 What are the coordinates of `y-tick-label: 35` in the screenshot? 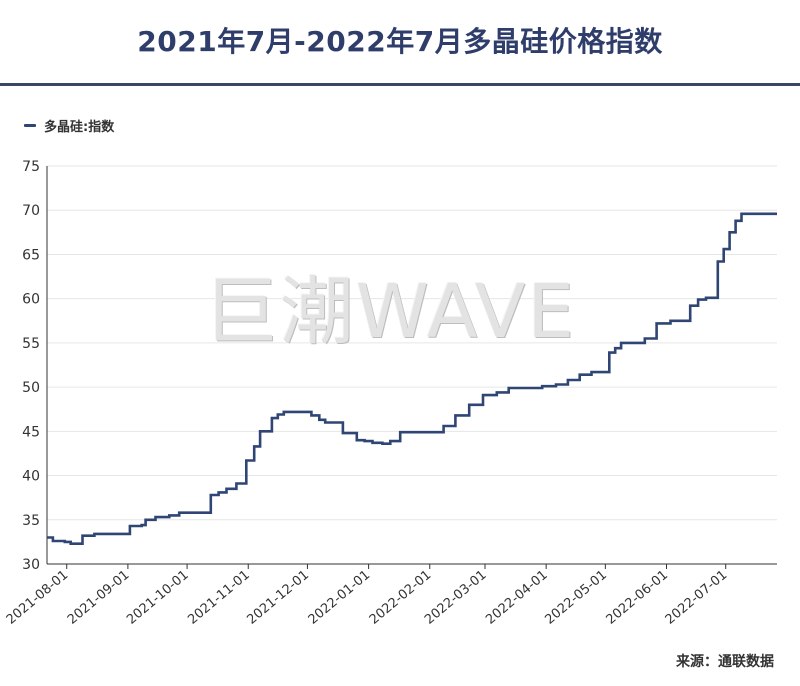 It's located at (31, 521).